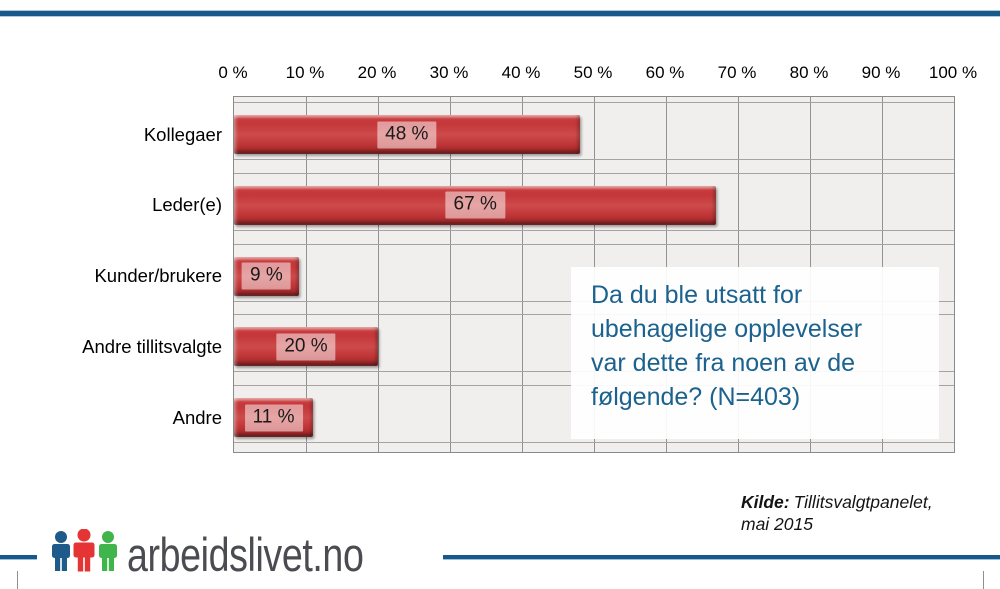 The image size is (1000, 589). Describe the element at coordinates (84, 550) in the screenshot. I see `people-icon` at that location.